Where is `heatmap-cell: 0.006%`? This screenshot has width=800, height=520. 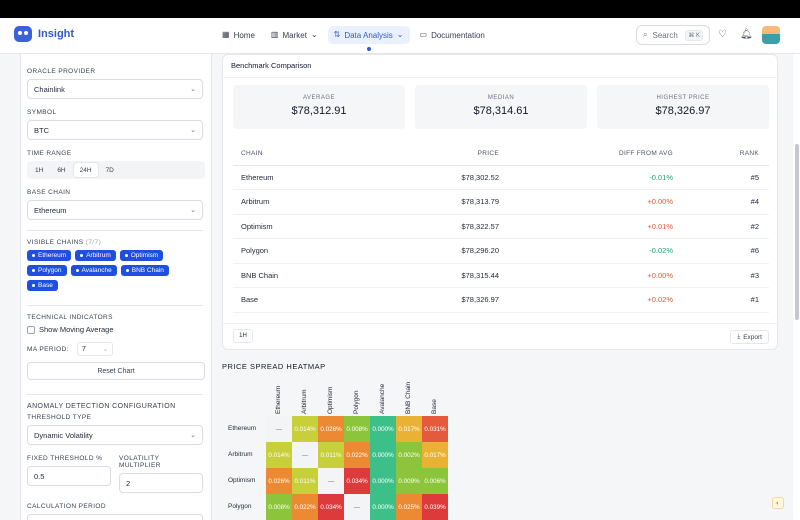 heatmap-cell: 0.006% is located at coordinates (435, 481).